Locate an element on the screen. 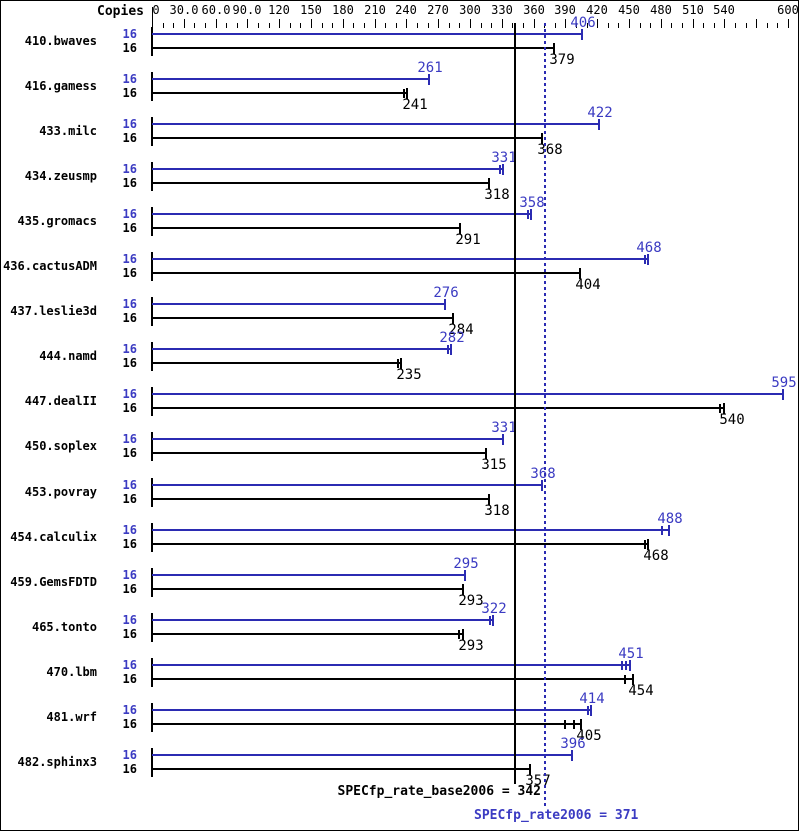 This screenshot has width=799, height=831. peak-value-label: 358 is located at coordinates (532, 203).